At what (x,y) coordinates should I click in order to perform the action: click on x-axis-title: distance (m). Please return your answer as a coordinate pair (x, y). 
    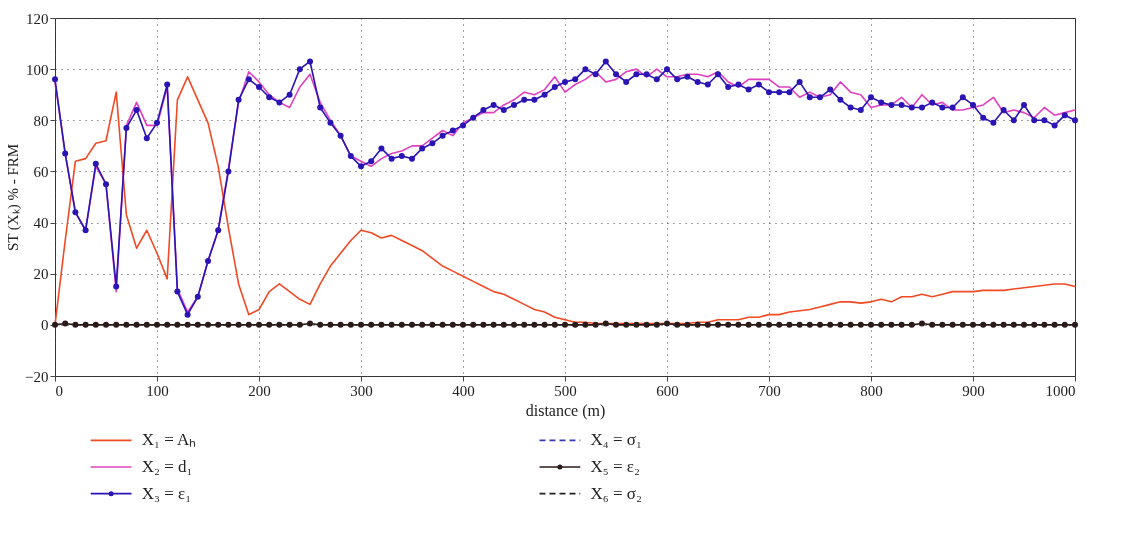
    Looking at the image, I should click on (565, 410).